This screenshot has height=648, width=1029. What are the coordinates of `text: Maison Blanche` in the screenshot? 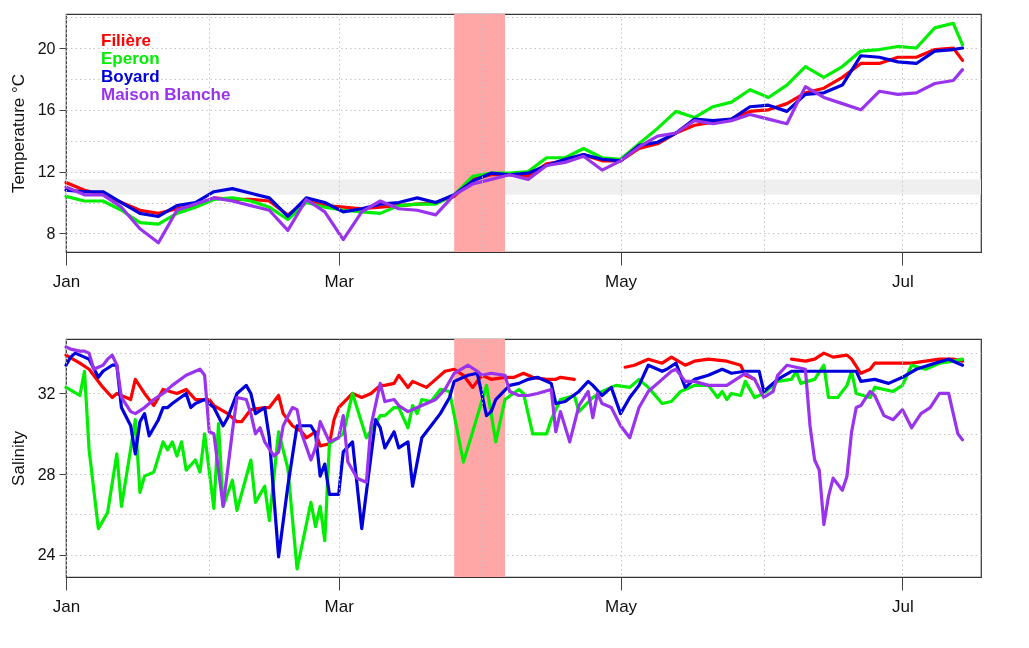 It's located at (166, 94).